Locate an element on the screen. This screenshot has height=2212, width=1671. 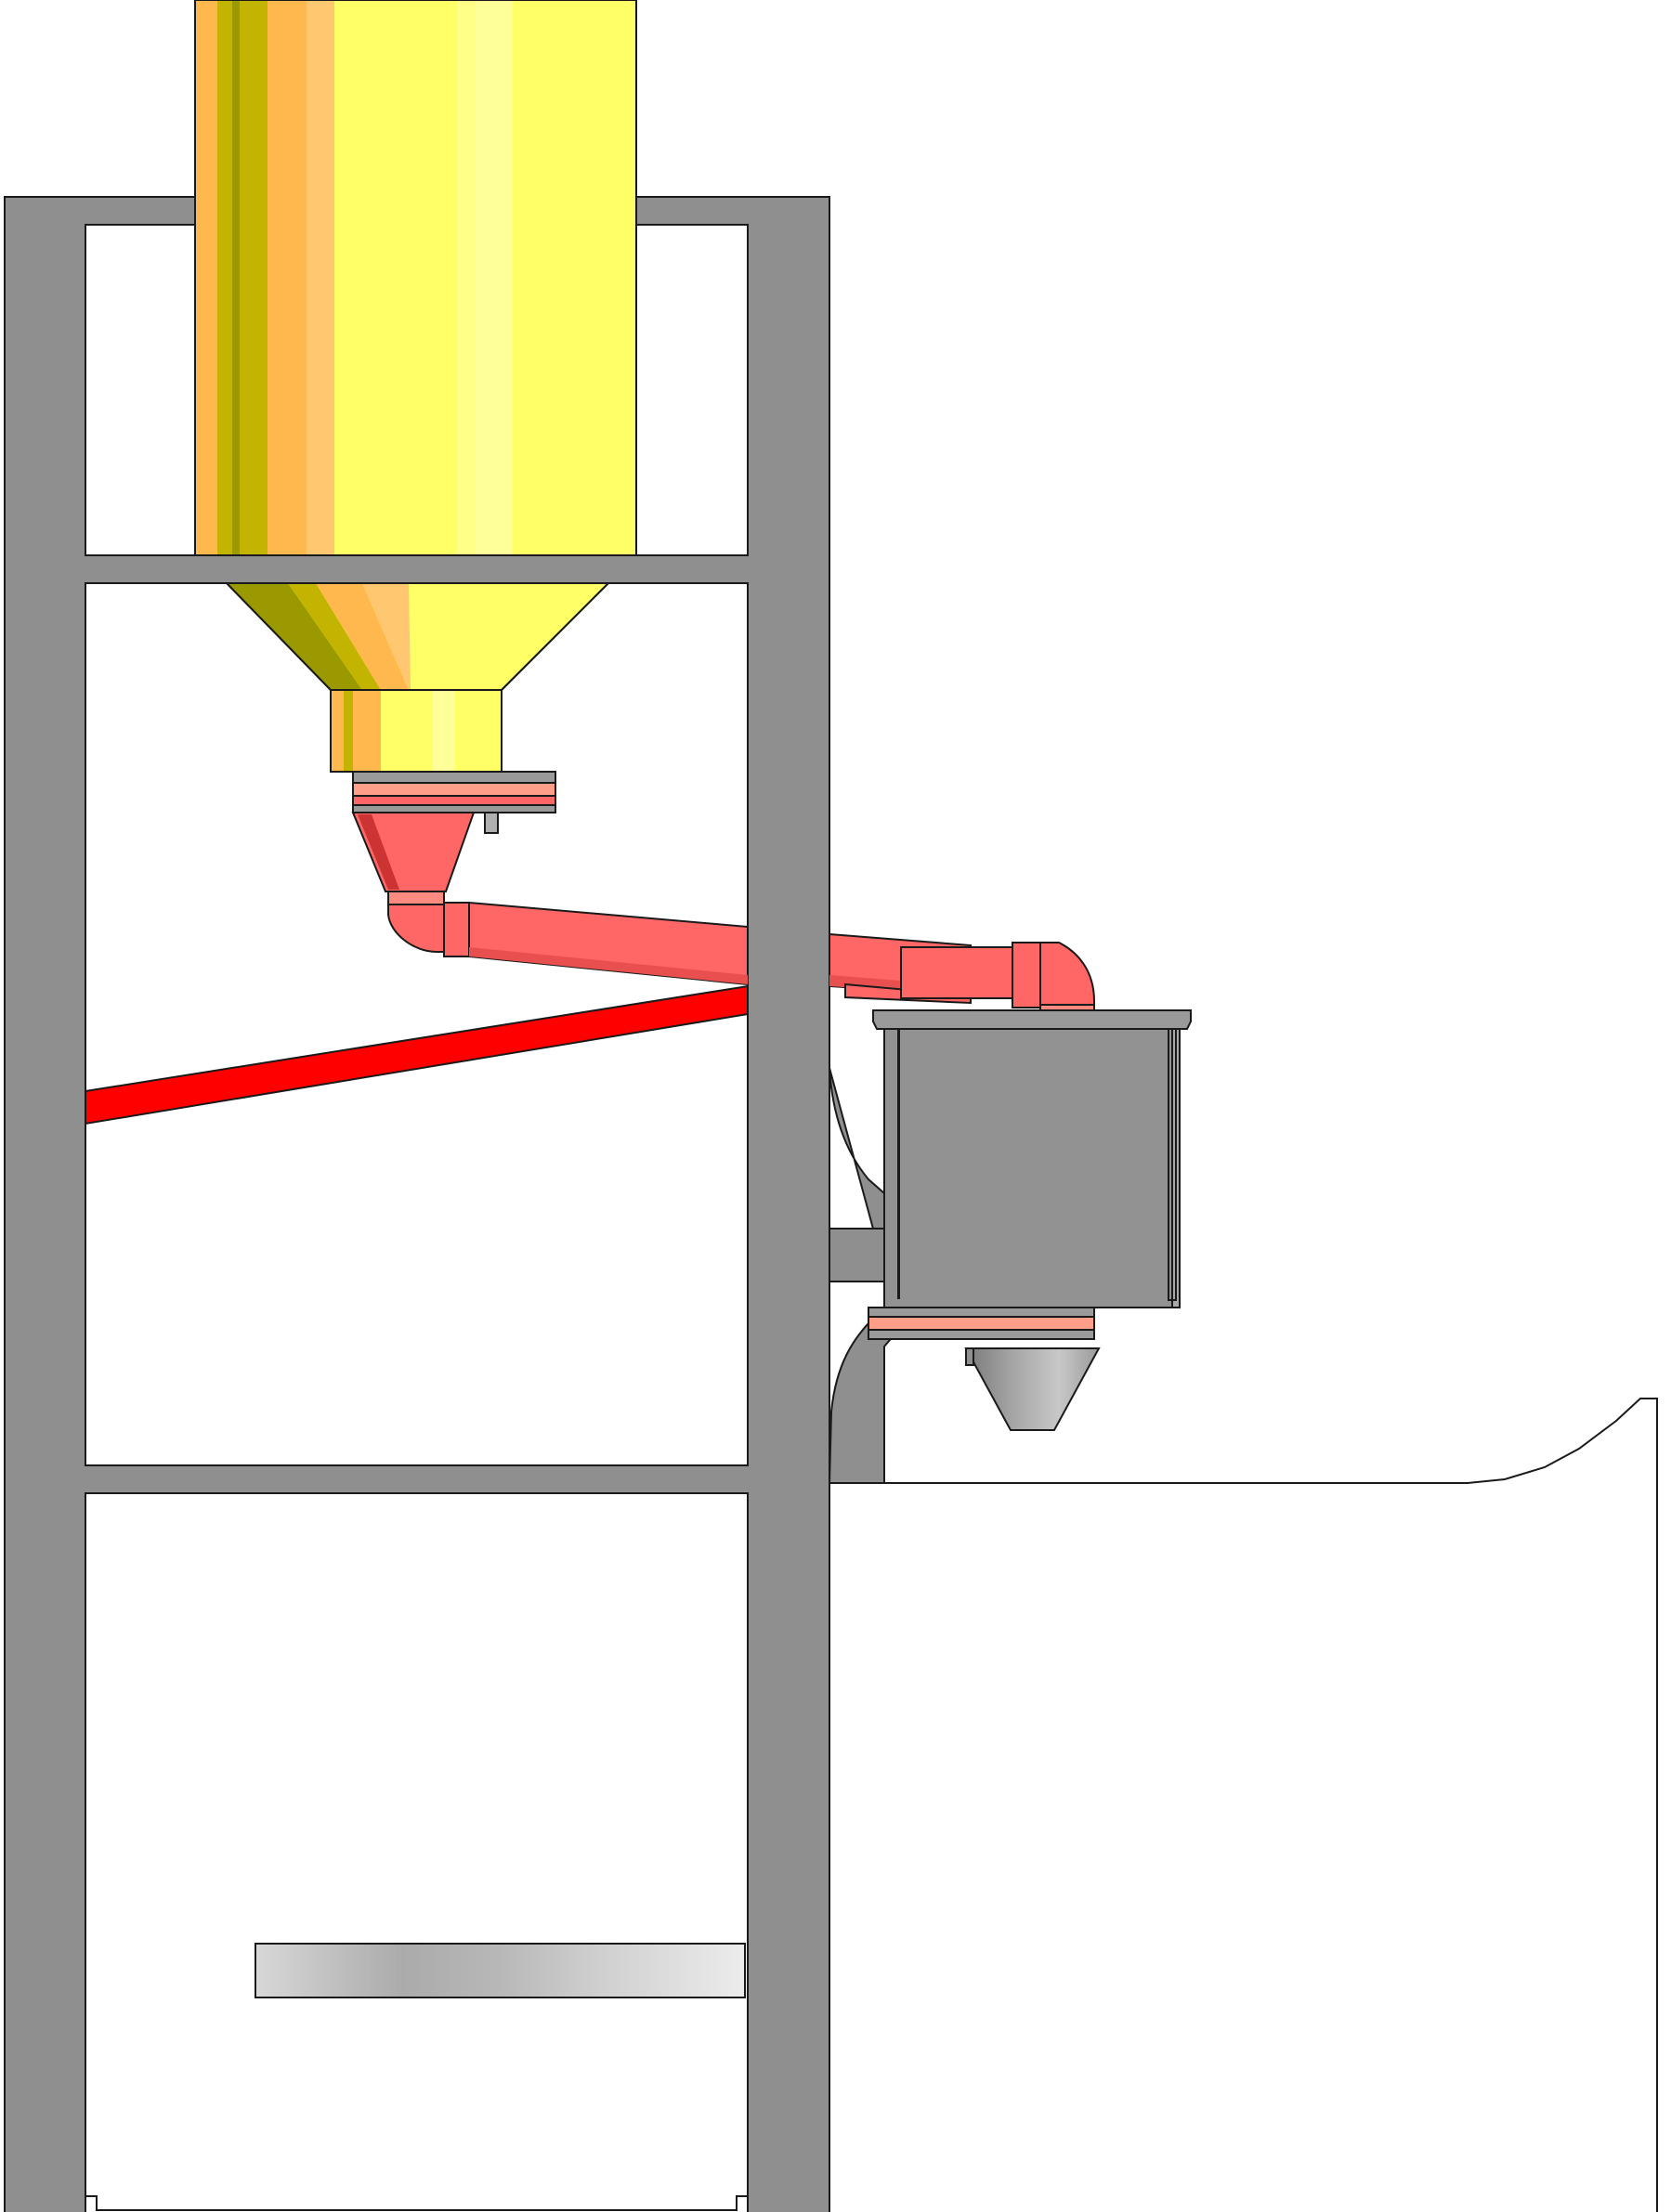
rotary-feeder is located at coordinates (453, 831).